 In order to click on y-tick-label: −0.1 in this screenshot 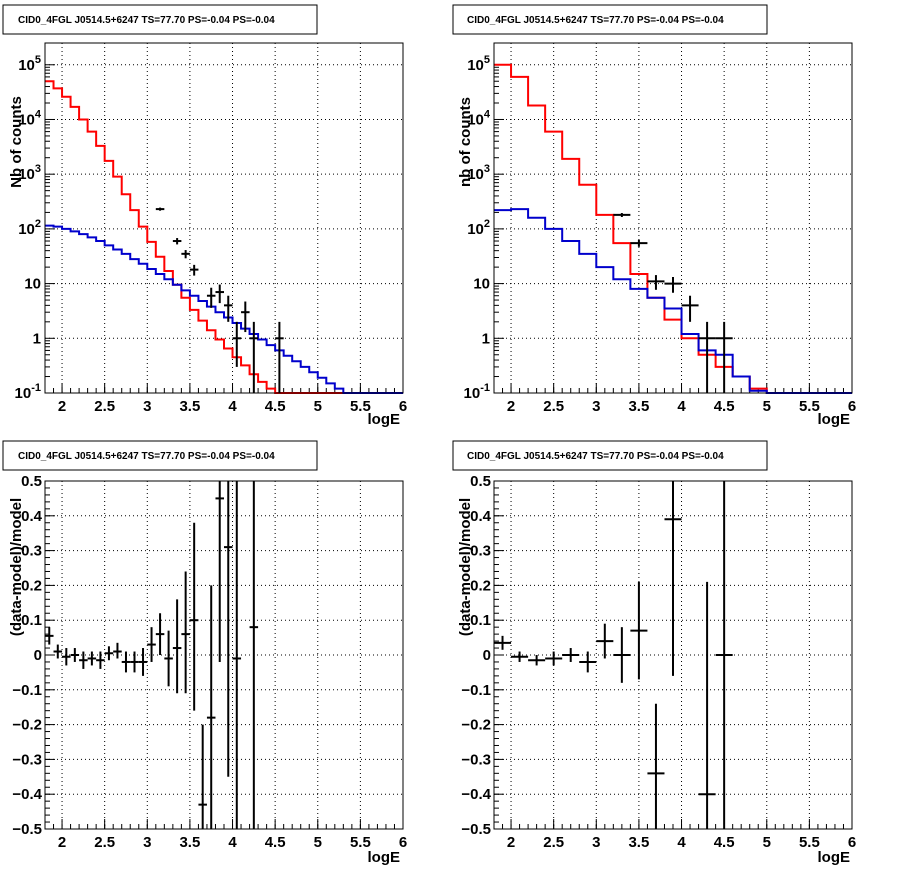, I will do `click(27, 690)`.